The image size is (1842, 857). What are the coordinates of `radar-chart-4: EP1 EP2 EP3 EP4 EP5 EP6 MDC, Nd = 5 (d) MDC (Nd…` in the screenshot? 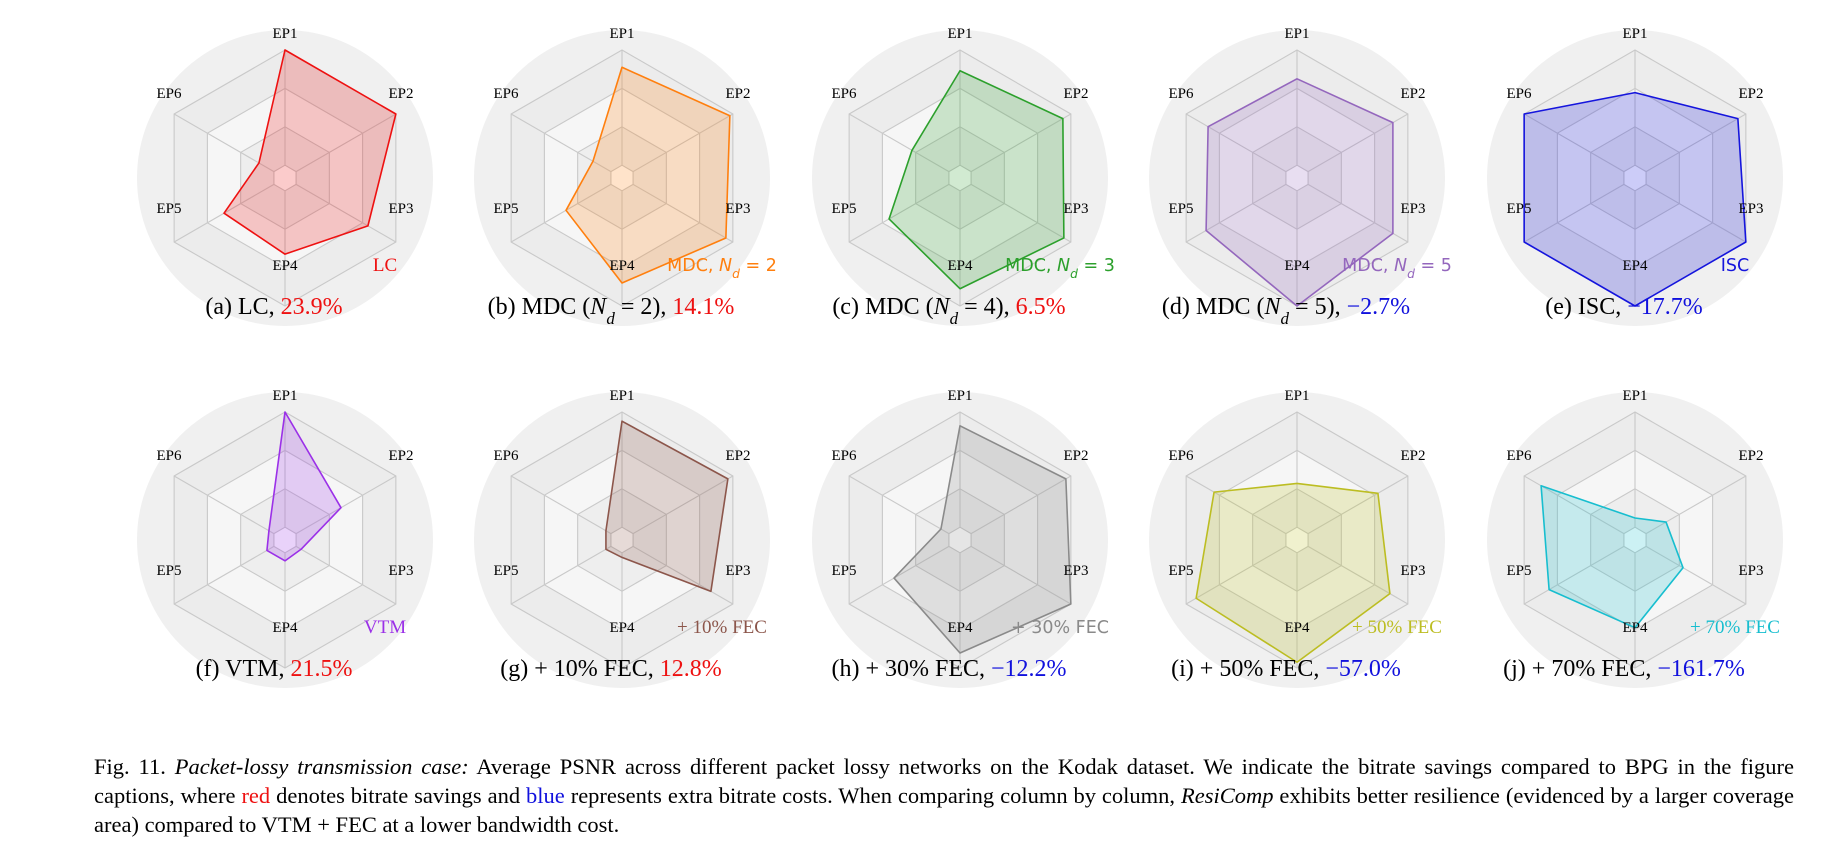 It's located at (1300, 177).